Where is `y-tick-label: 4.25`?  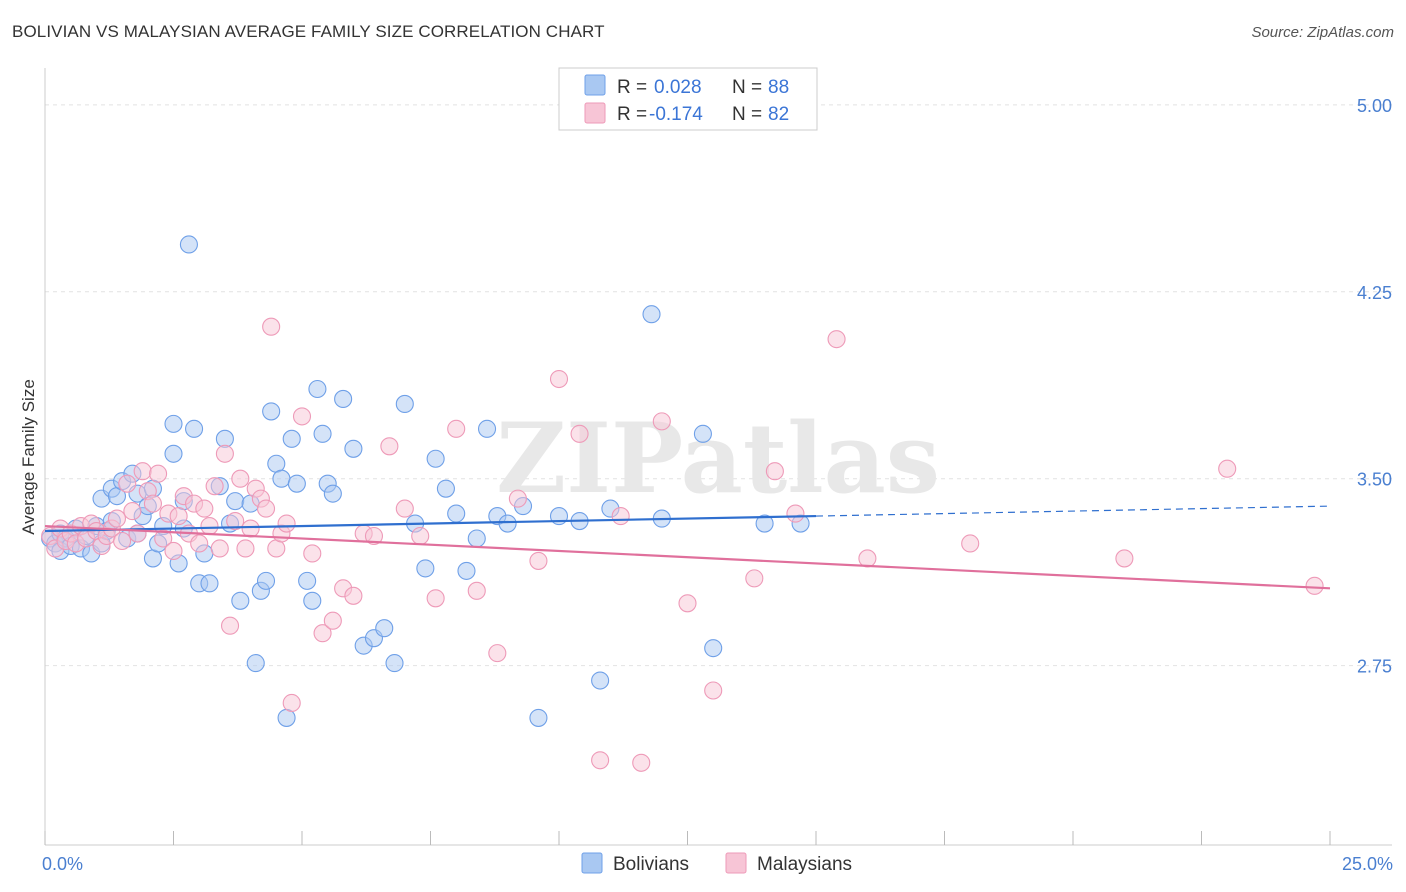 y-tick-label: 4.25 is located at coordinates (1374, 293).